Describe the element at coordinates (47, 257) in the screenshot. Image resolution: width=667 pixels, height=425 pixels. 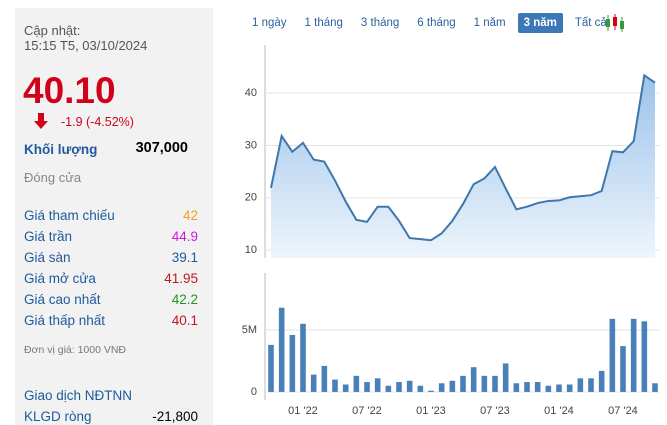
I see `row-label: Giá sàn` at that location.